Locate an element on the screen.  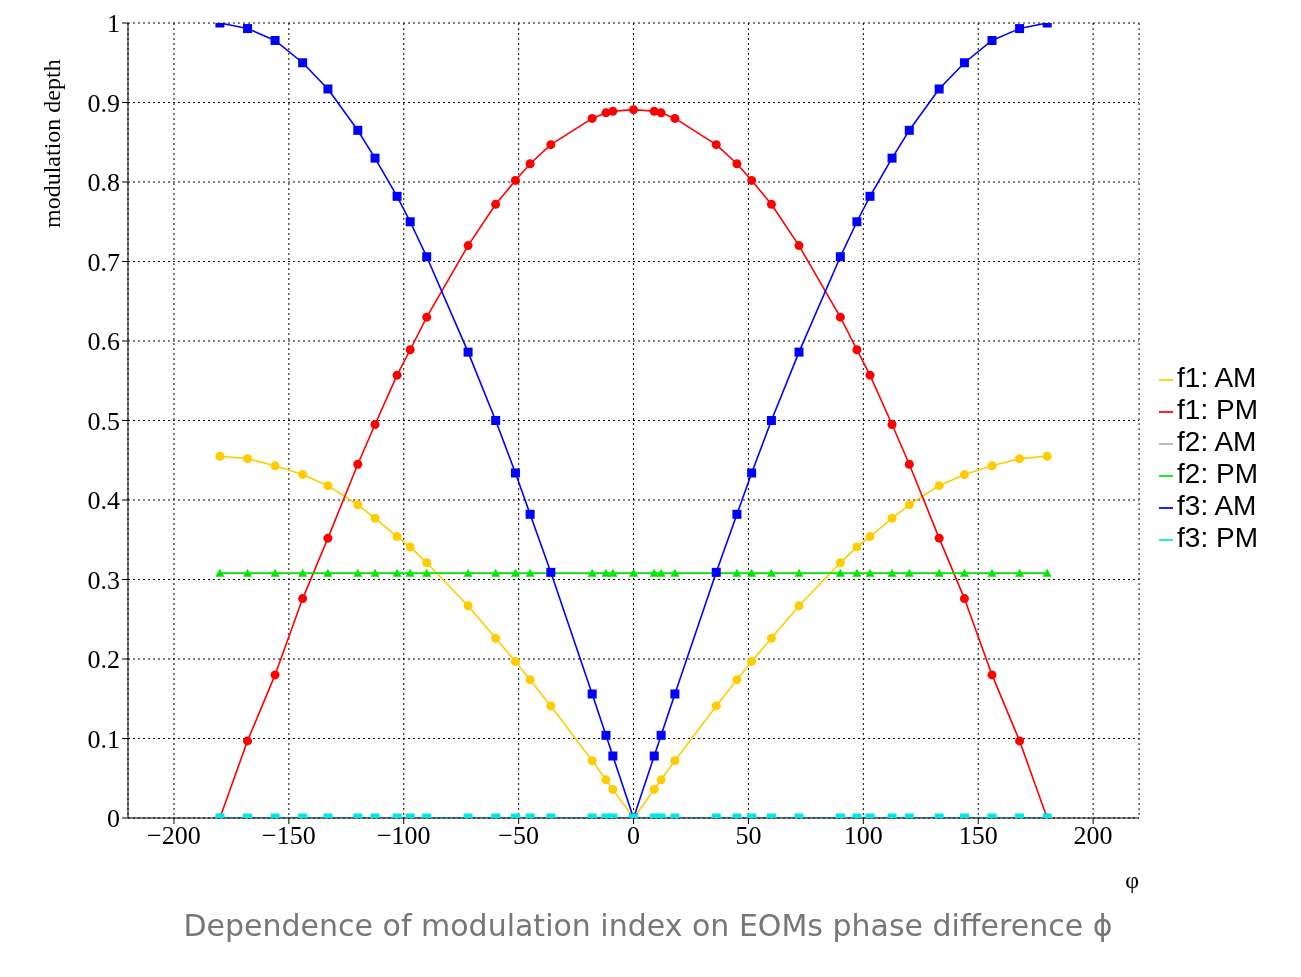
x-tick-label: 100 is located at coordinates (863, 836).